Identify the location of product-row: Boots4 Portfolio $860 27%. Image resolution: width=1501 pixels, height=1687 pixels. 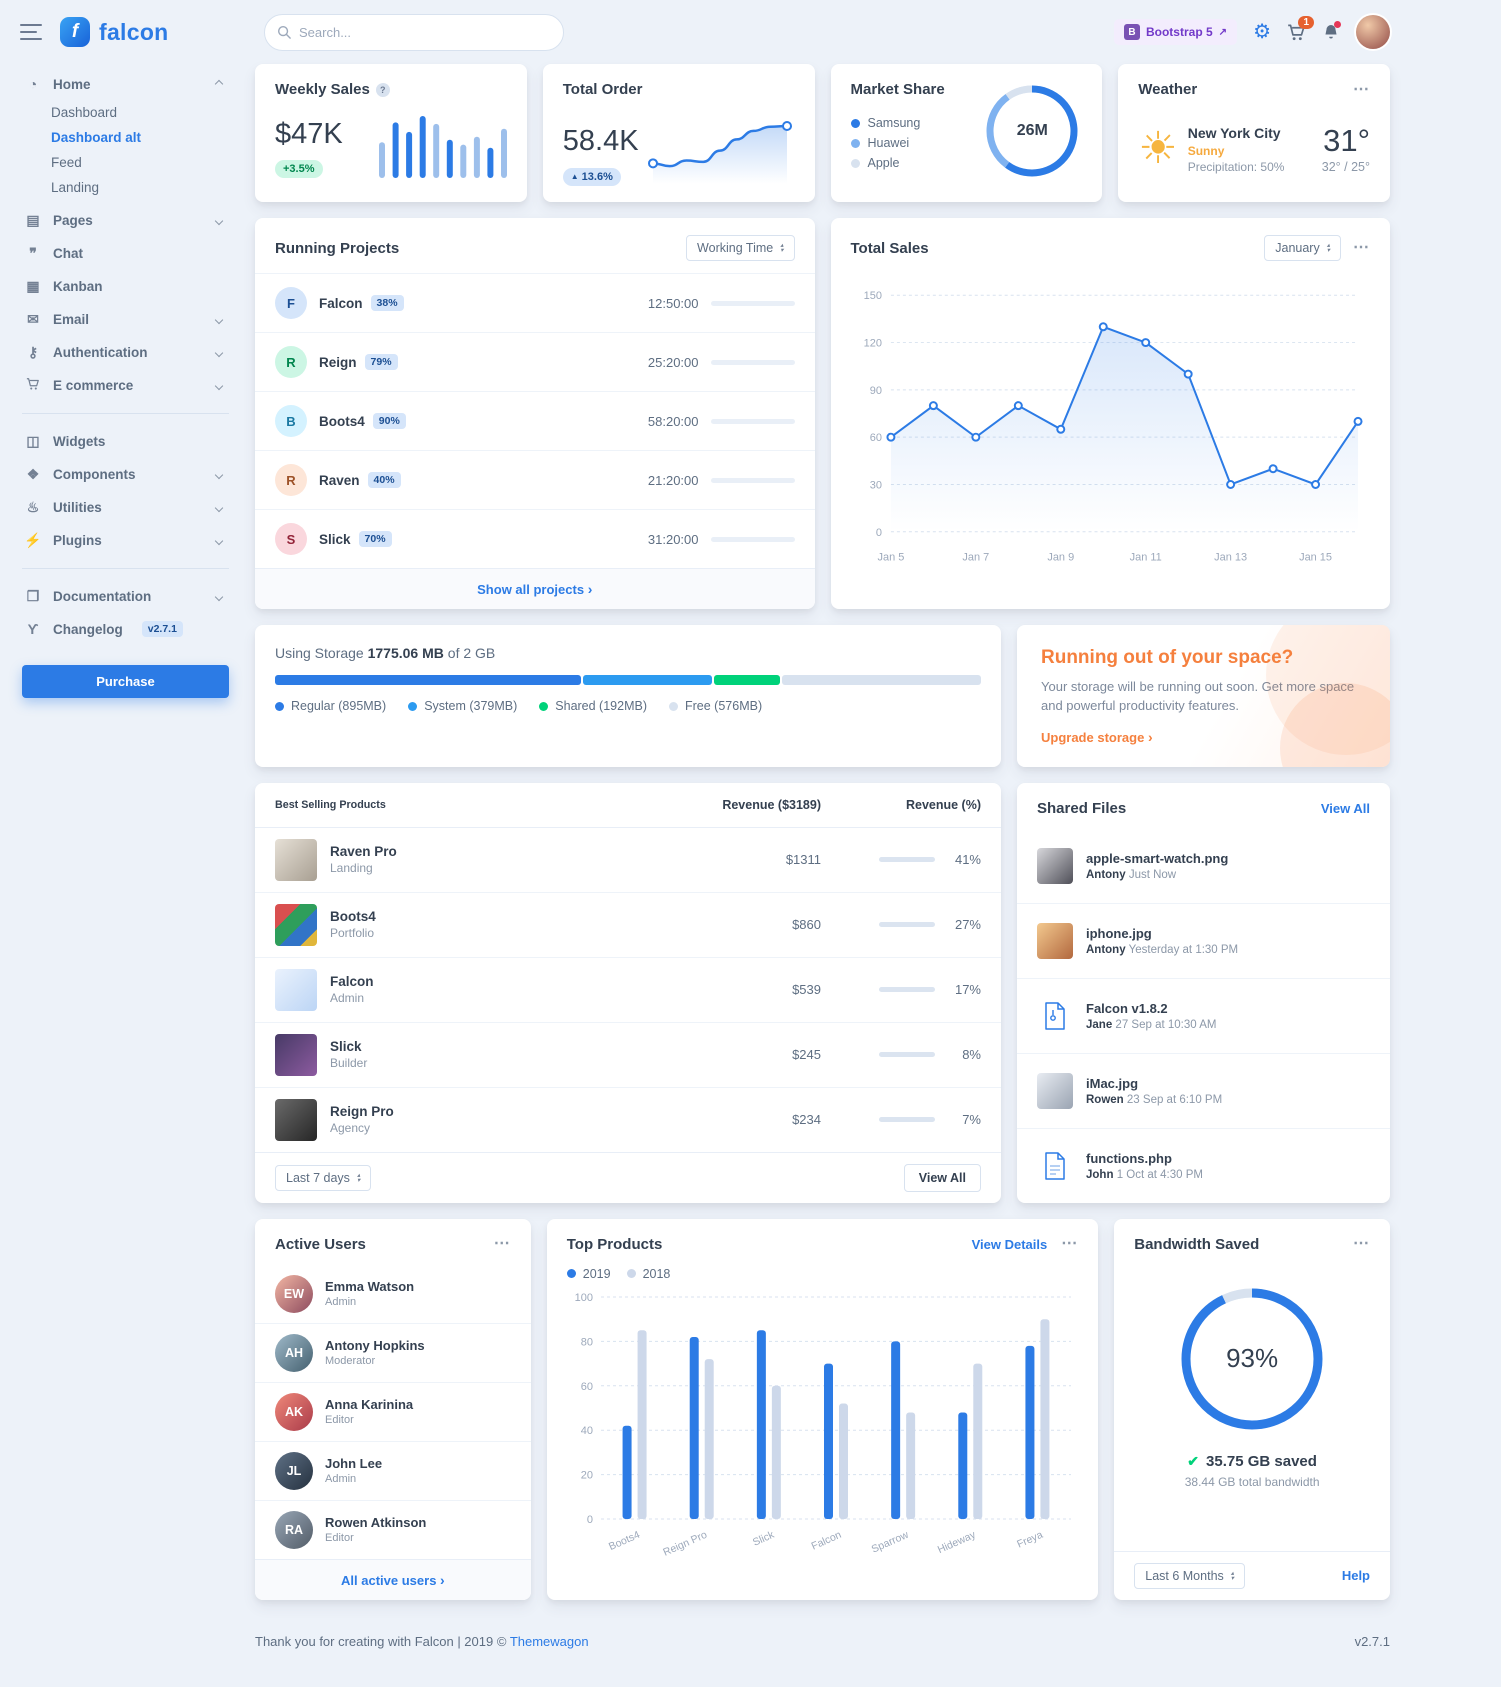
(628, 925).